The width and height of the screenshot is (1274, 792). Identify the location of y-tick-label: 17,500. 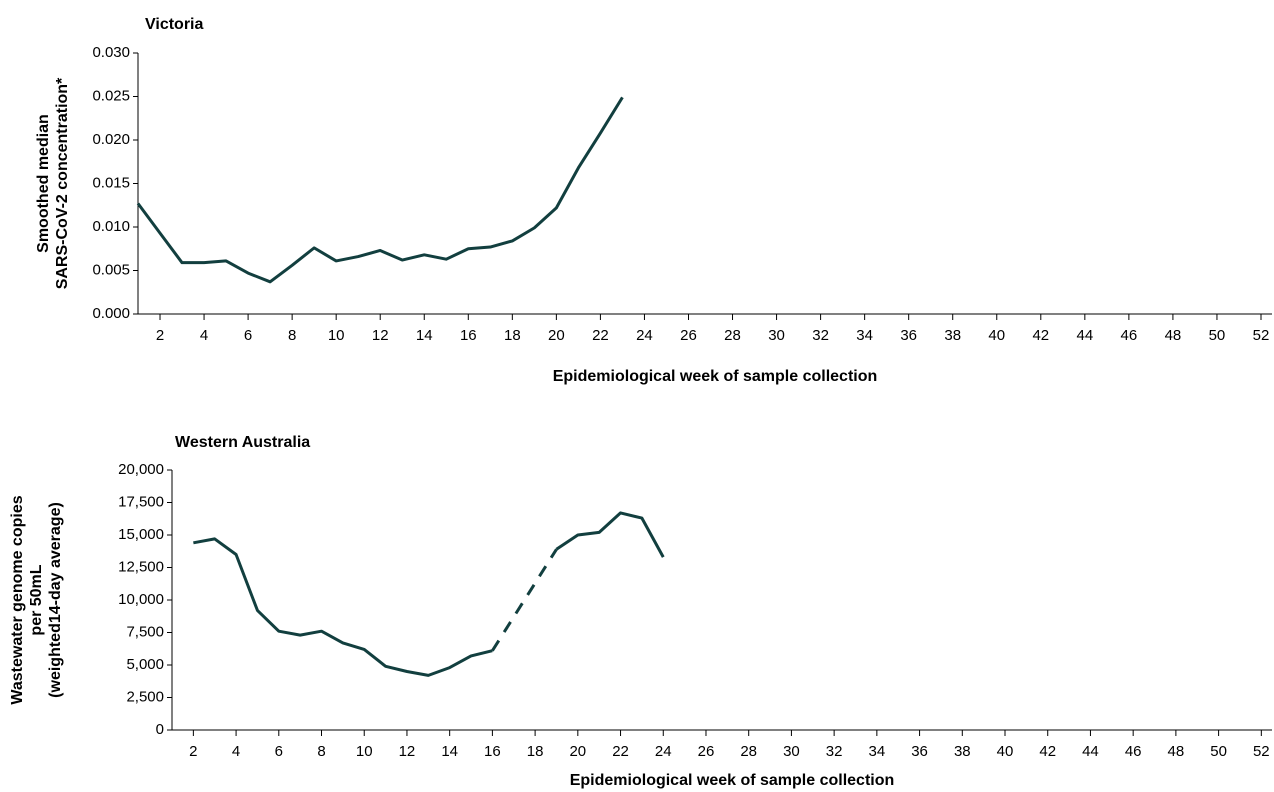
(141, 501).